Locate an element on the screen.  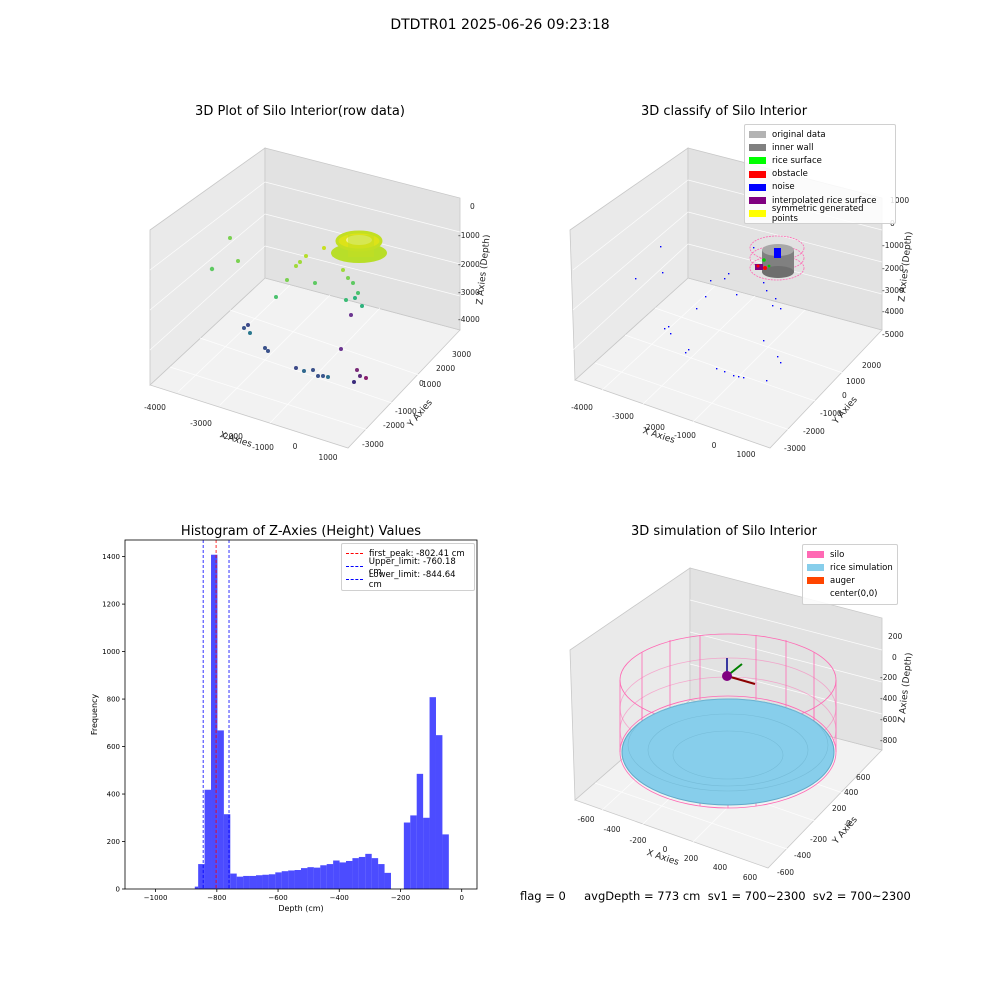
classify-legend-item: inner wall is located at coordinates (820, 147).